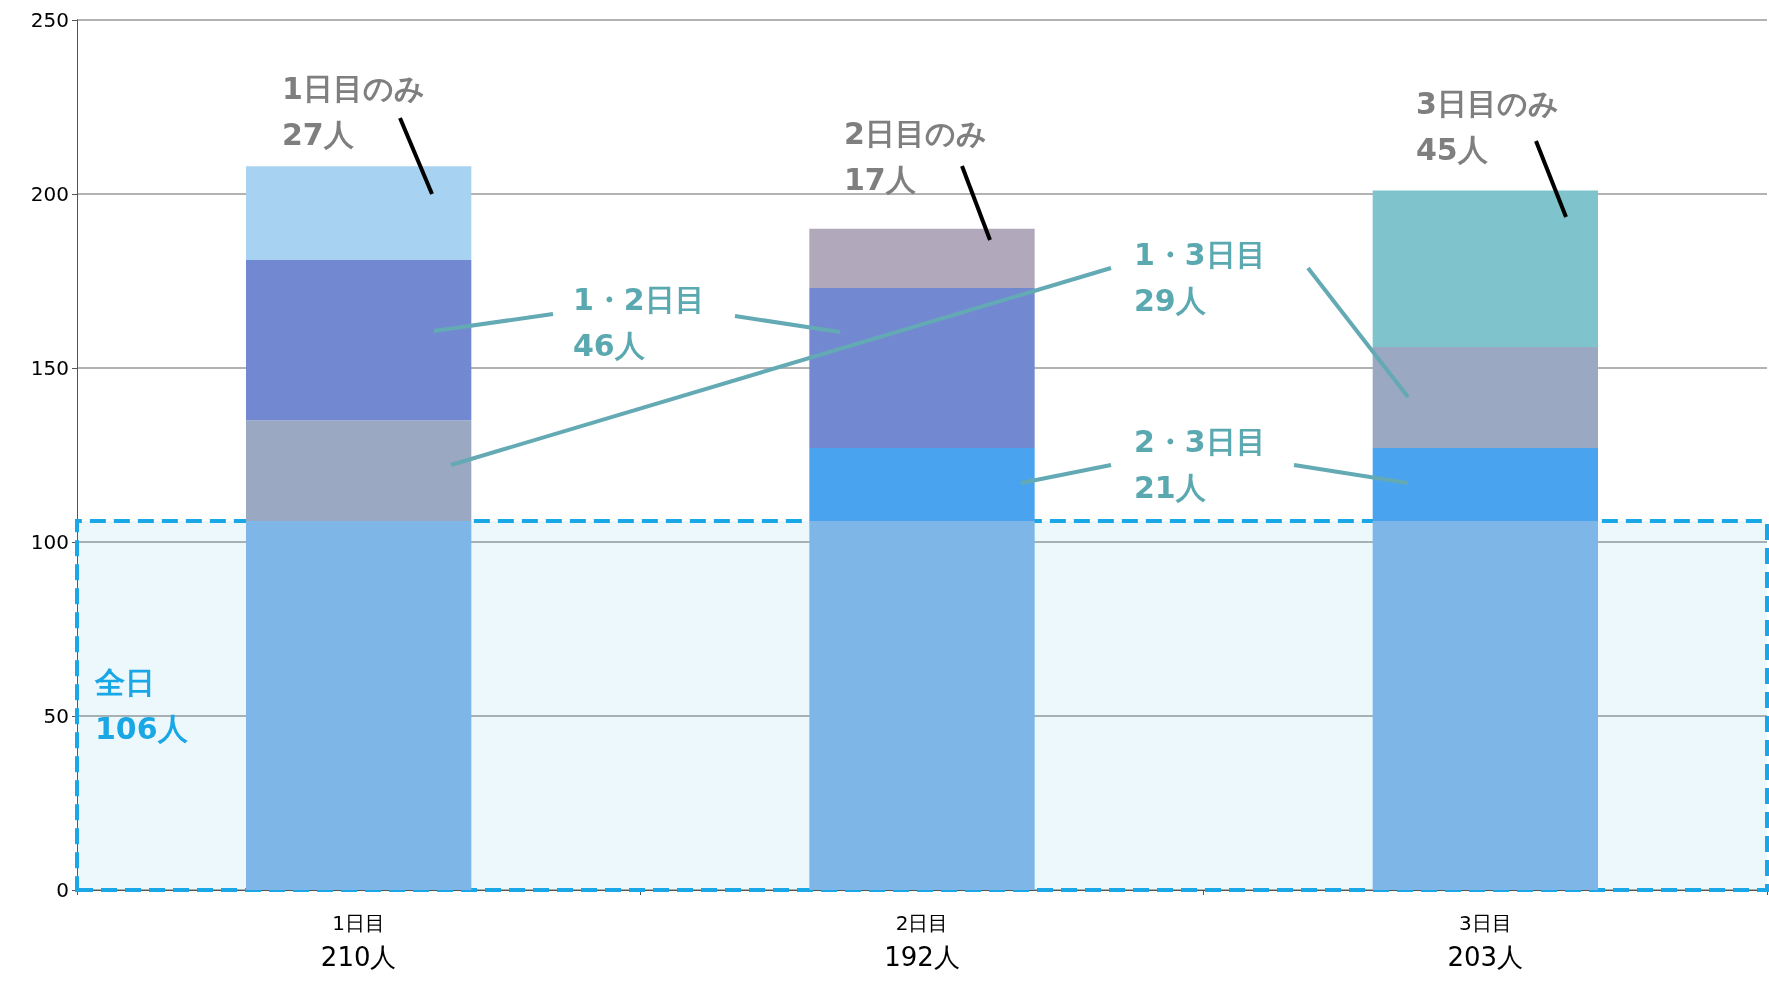 The width and height of the screenshot is (1769, 983). I want to click on total-label: 192人, so click(922, 957).